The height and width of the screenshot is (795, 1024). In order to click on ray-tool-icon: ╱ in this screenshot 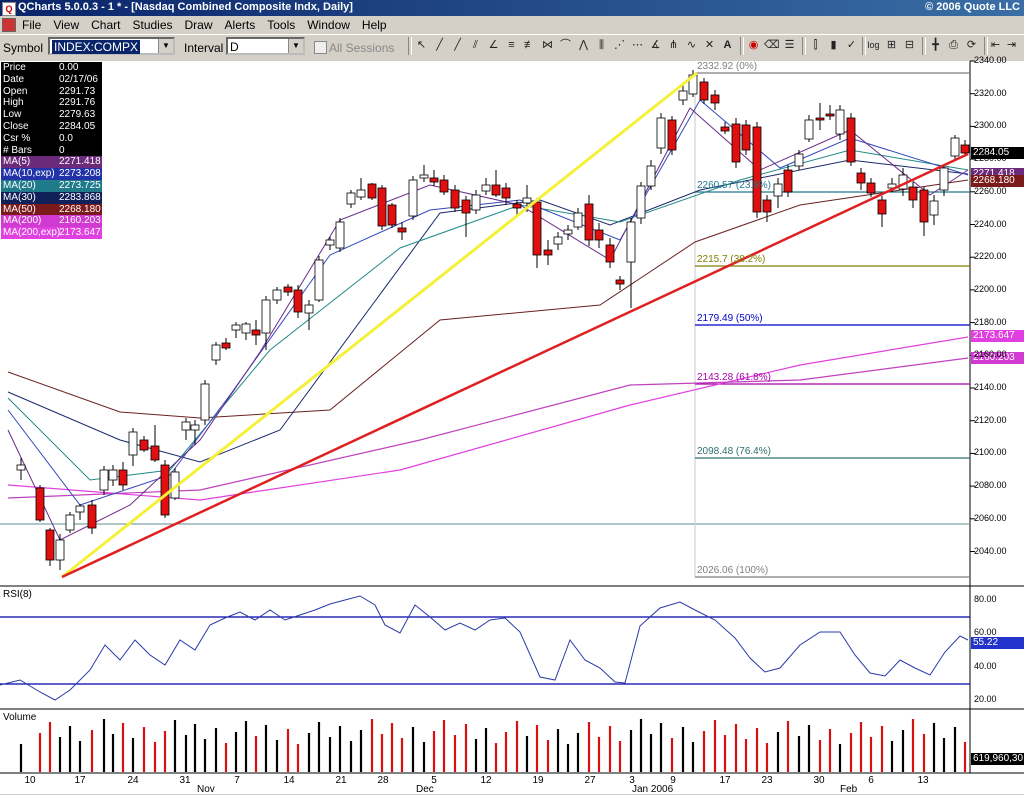, I will do `click(457, 45)`.